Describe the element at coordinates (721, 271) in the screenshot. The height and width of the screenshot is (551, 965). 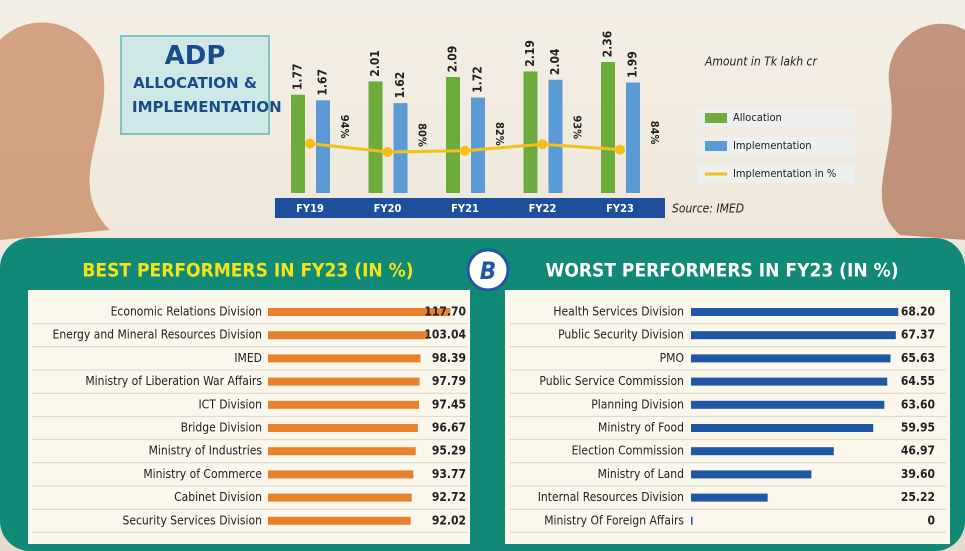
I see `worst-title: WORST PERFORMERS IN FY23 (IN %)` at that location.